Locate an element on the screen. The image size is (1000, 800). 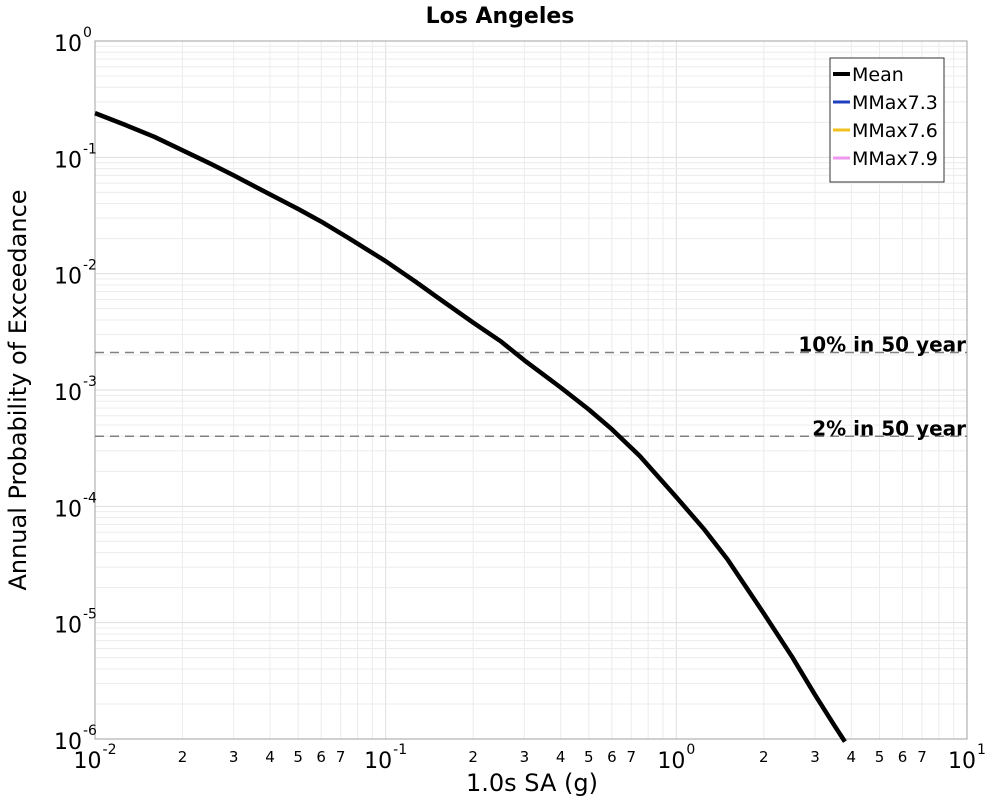
reference-line-label: 10% in 50 year is located at coordinates (882, 345).